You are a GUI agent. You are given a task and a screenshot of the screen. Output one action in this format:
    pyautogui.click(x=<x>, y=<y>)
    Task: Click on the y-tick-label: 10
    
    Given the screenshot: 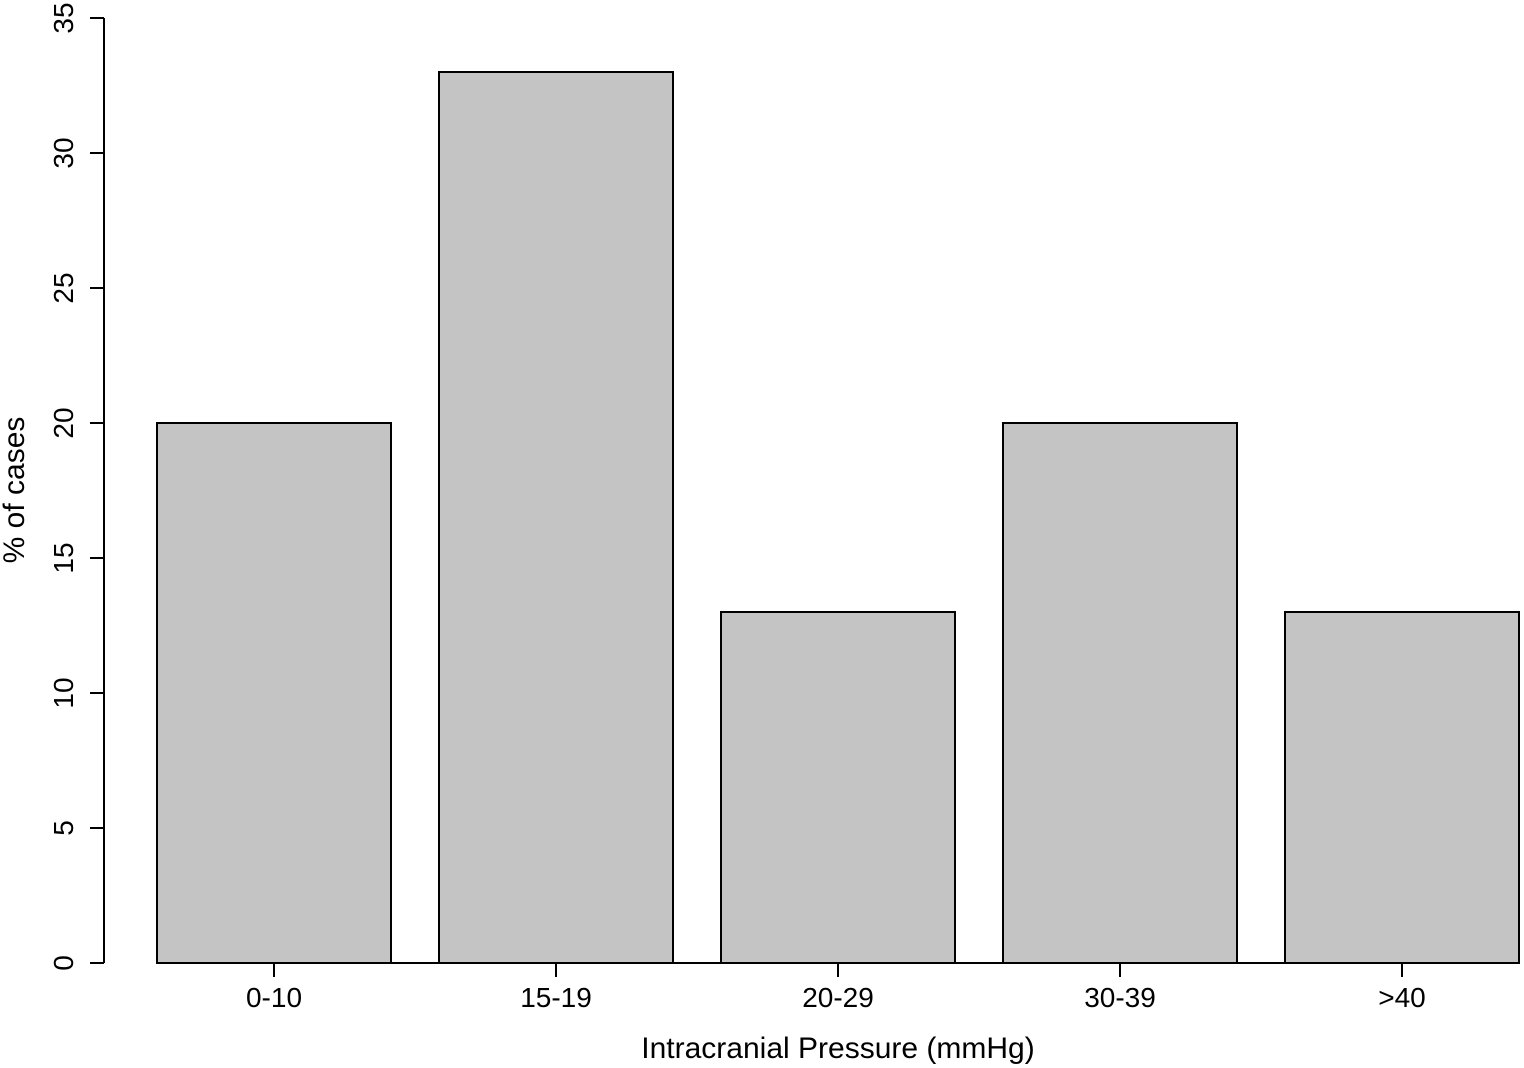 What is the action you would take?
    pyautogui.click(x=63, y=692)
    